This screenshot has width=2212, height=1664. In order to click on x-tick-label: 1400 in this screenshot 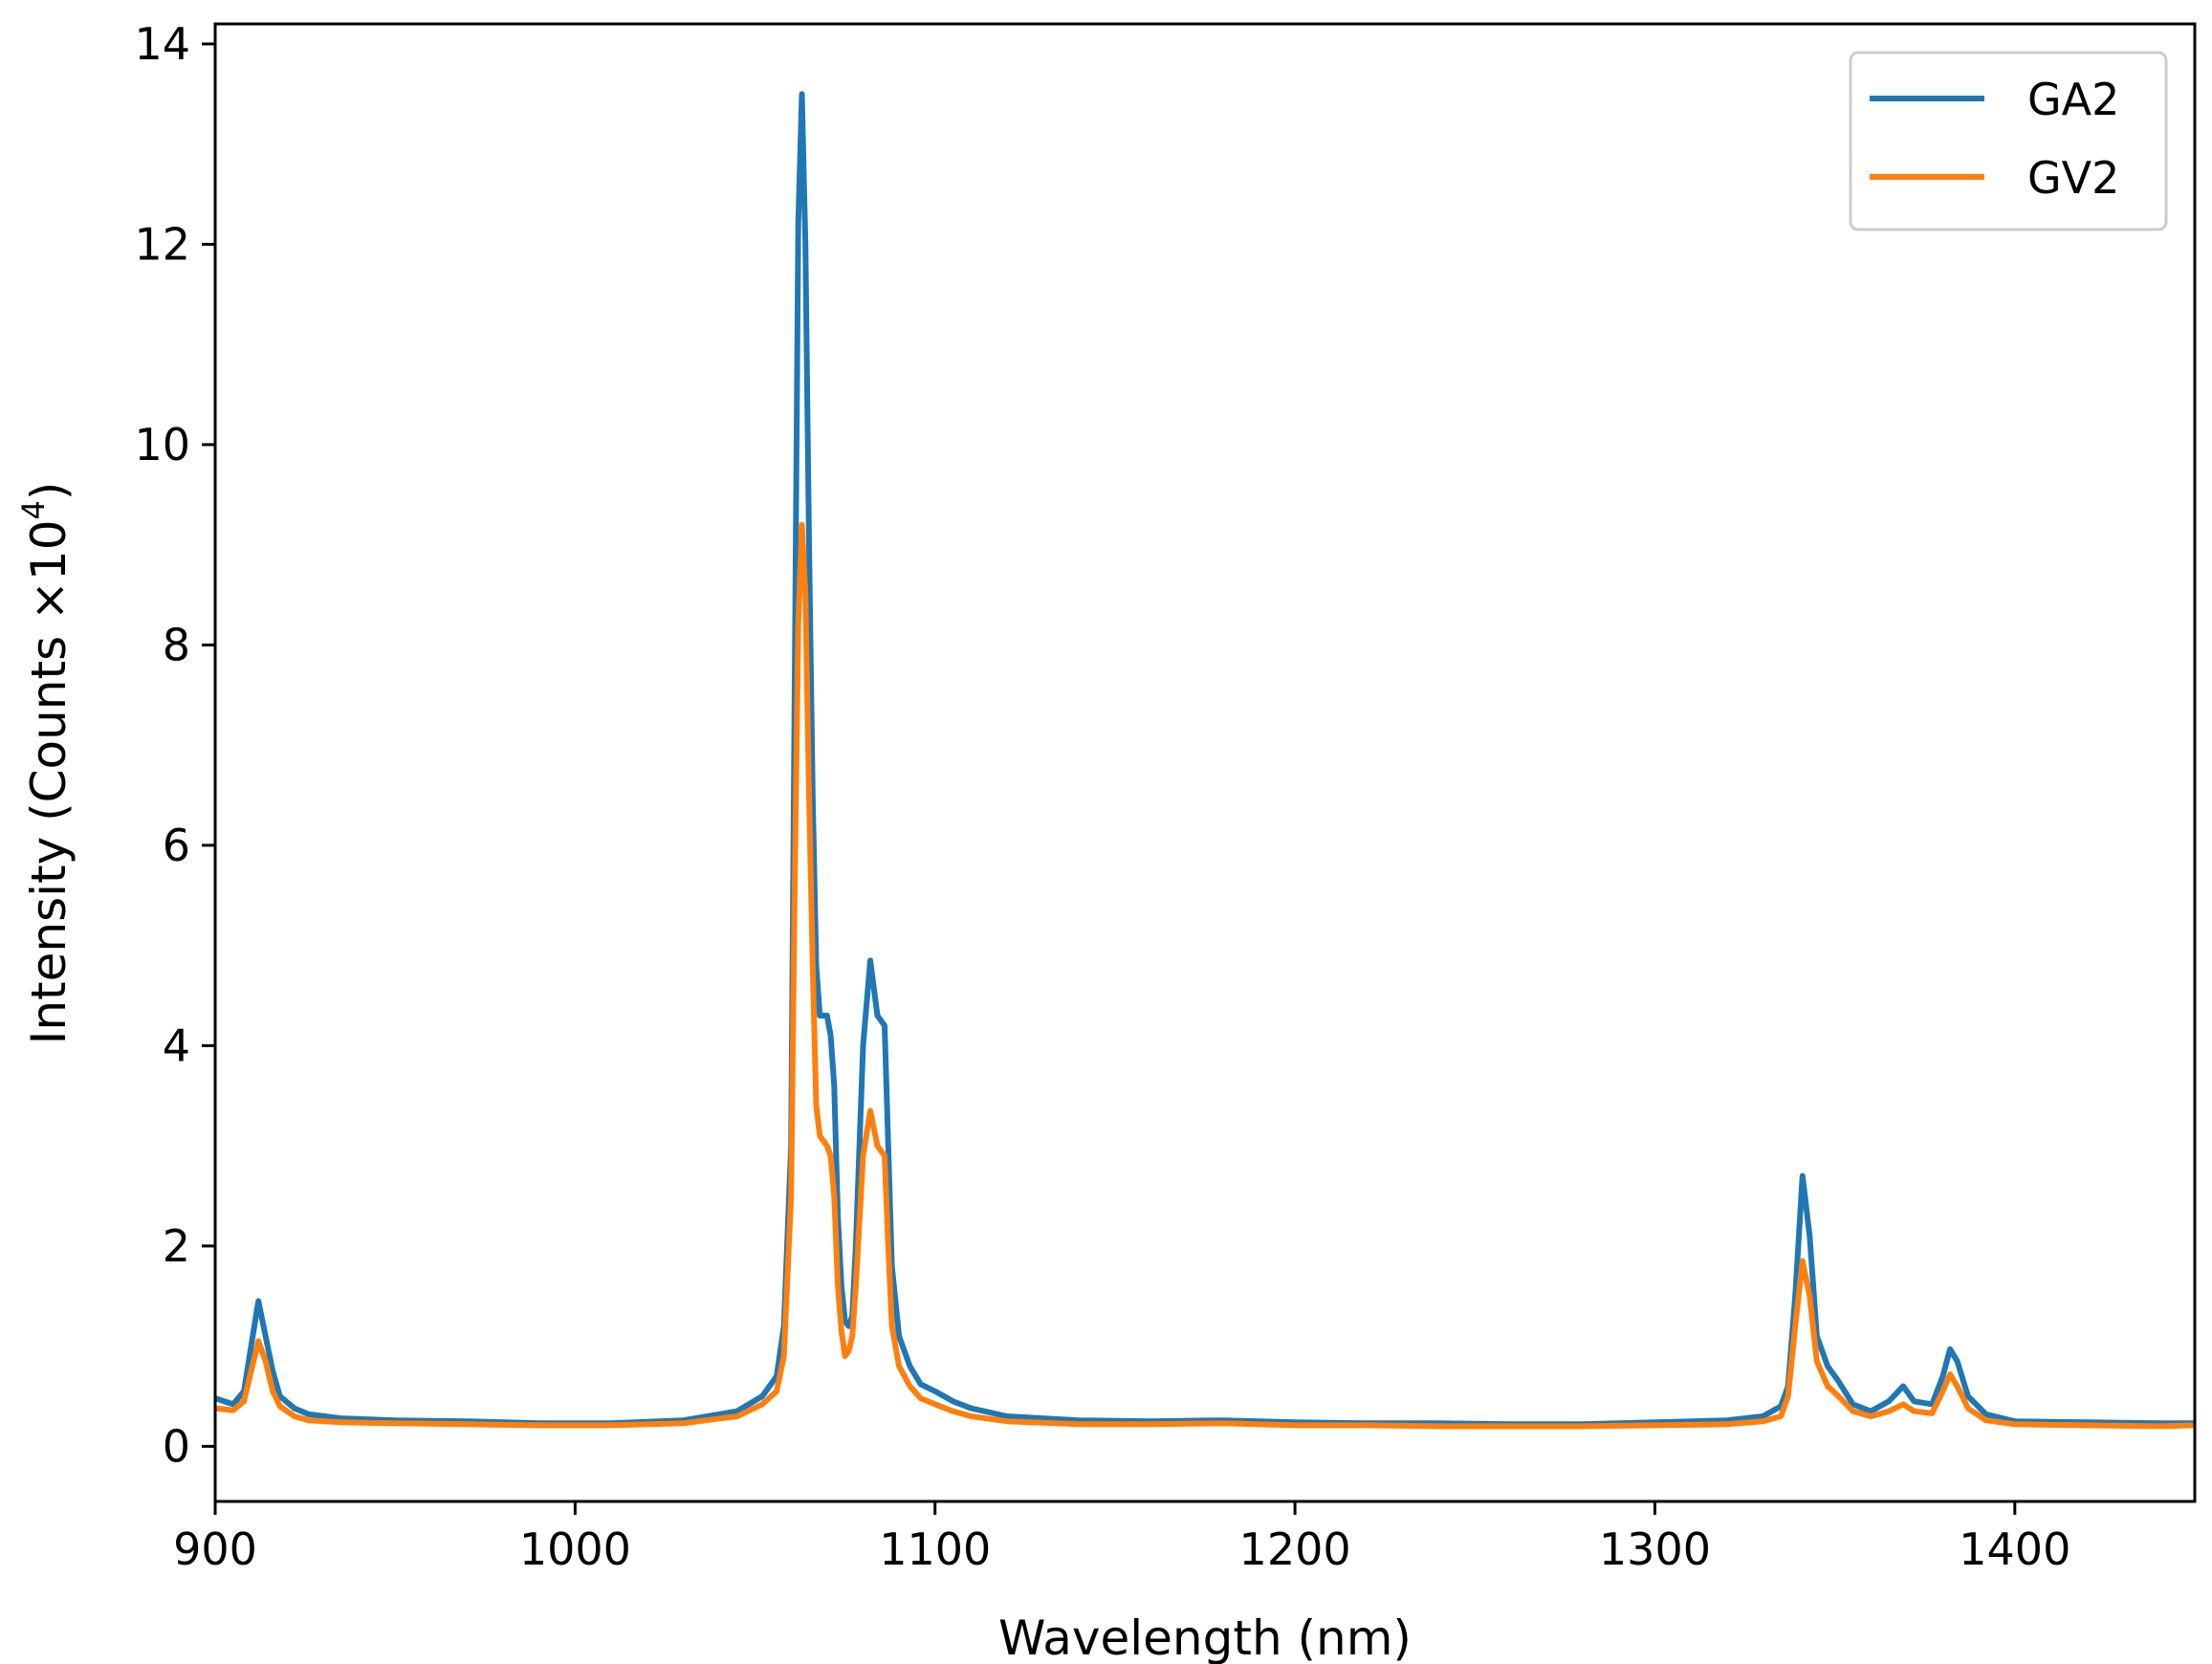, I will do `click(2014, 1549)`.